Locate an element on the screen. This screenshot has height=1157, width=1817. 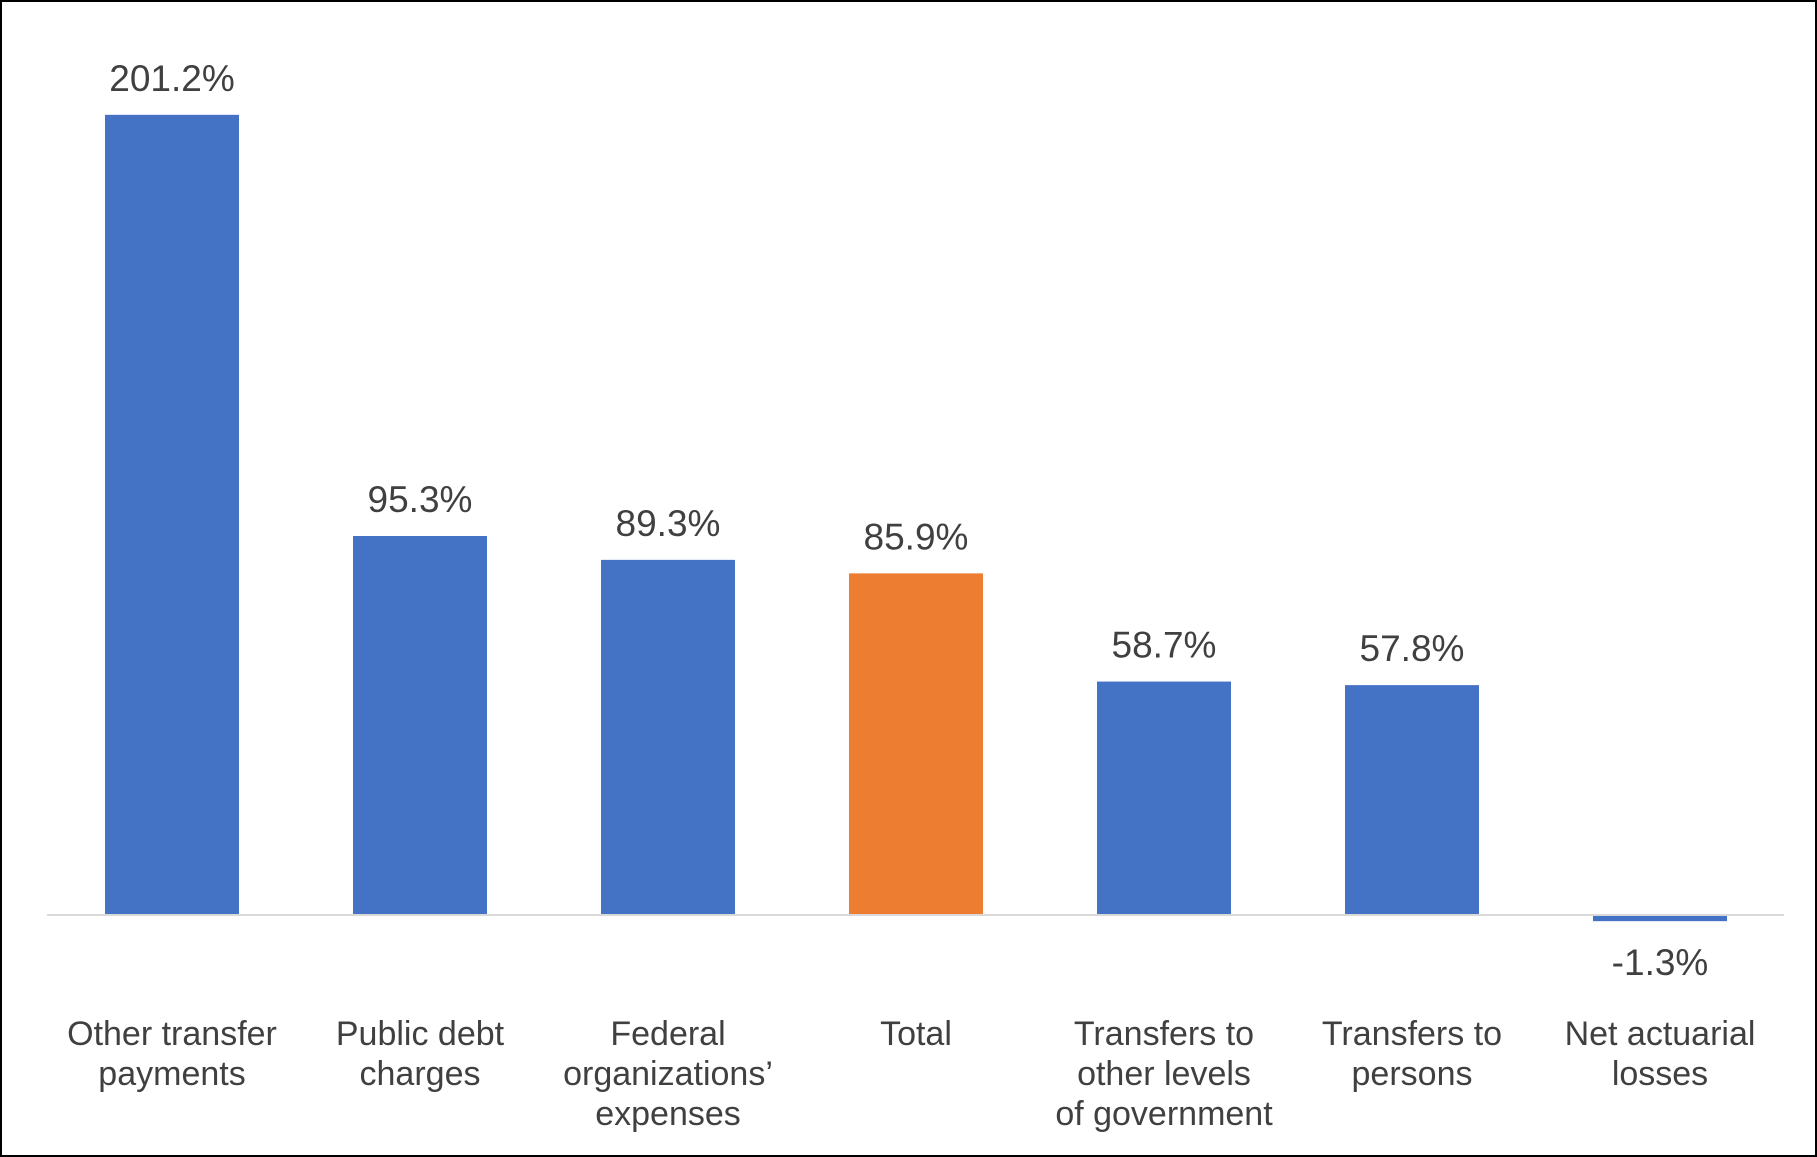
category-label-line: Total is located at coordinates (916, 1034).